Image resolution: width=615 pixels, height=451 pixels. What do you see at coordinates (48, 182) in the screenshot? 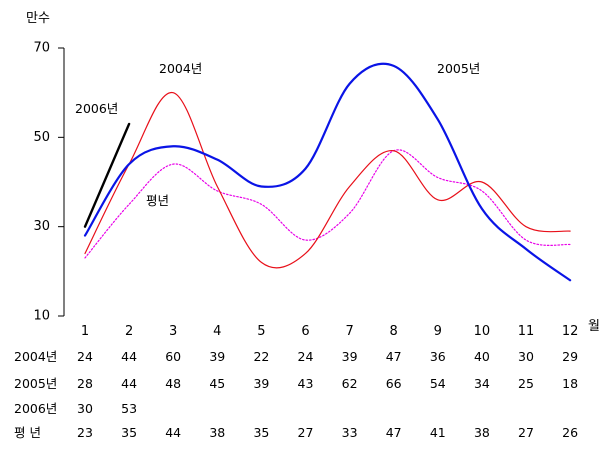
I see `y-axis-ticks: 10 30 50 70` at bounding box center [48, 182].